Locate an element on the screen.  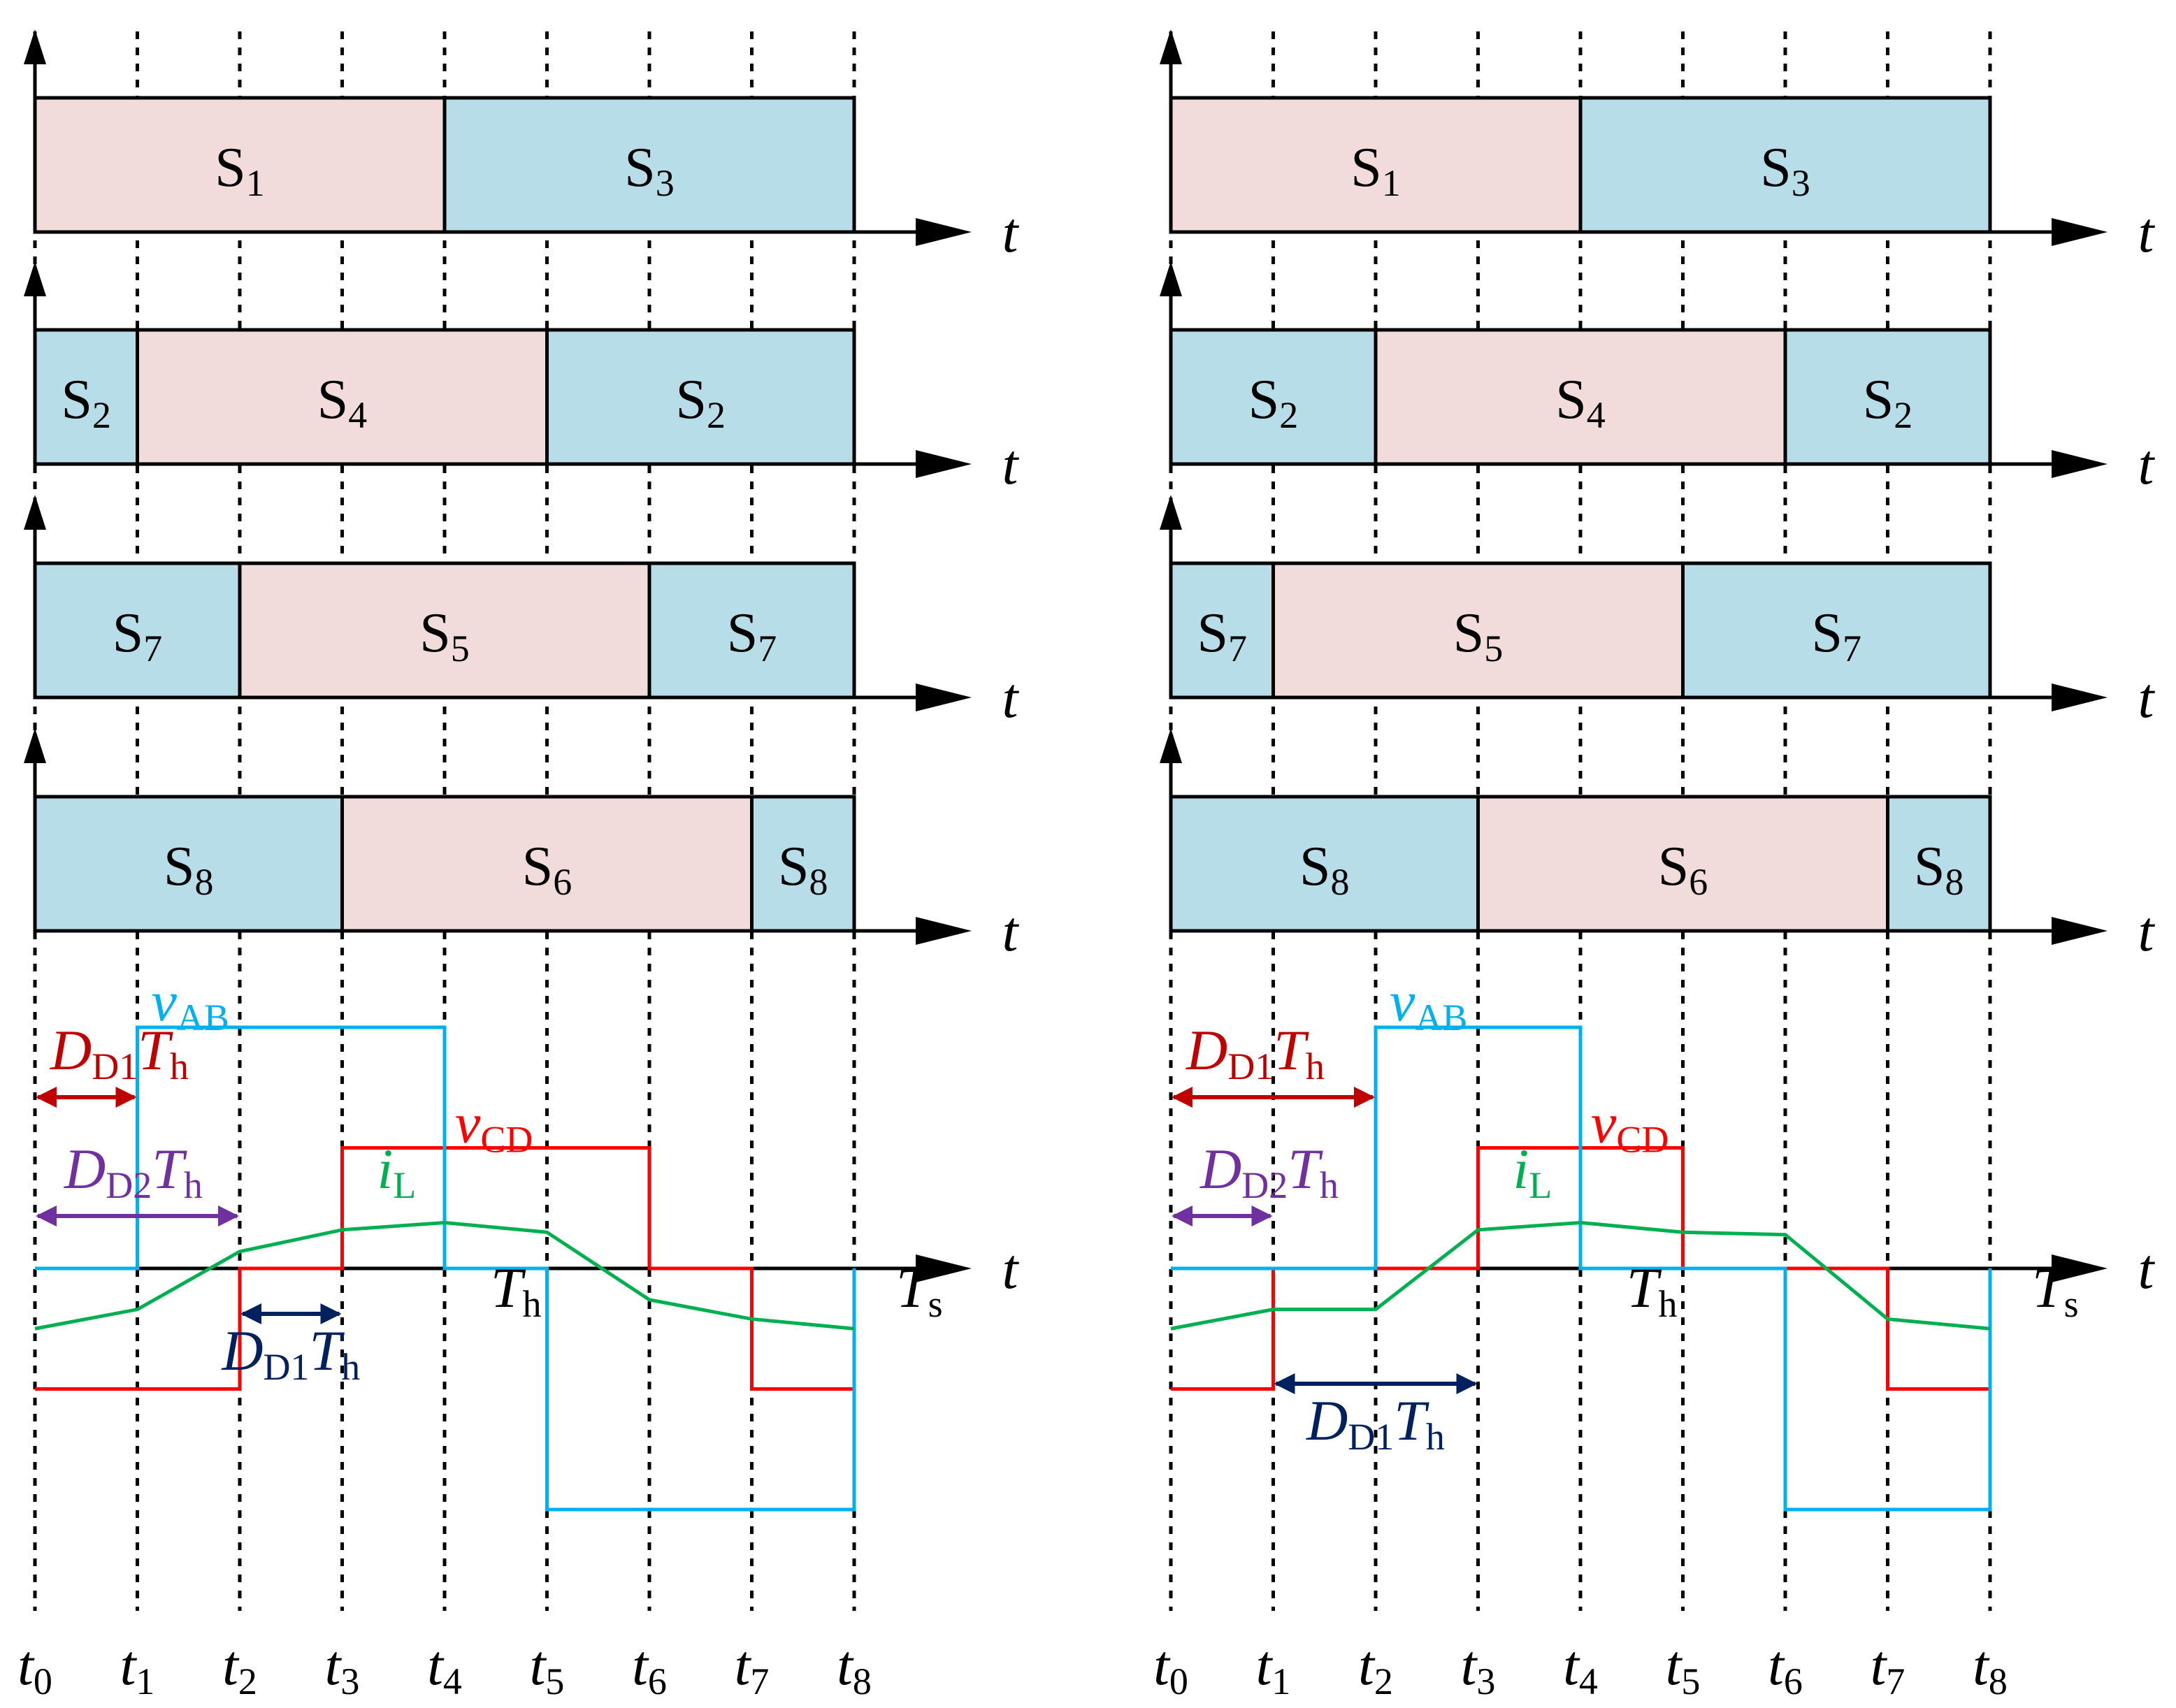
vab-label: vAB is located at coordinates (190, 1003).